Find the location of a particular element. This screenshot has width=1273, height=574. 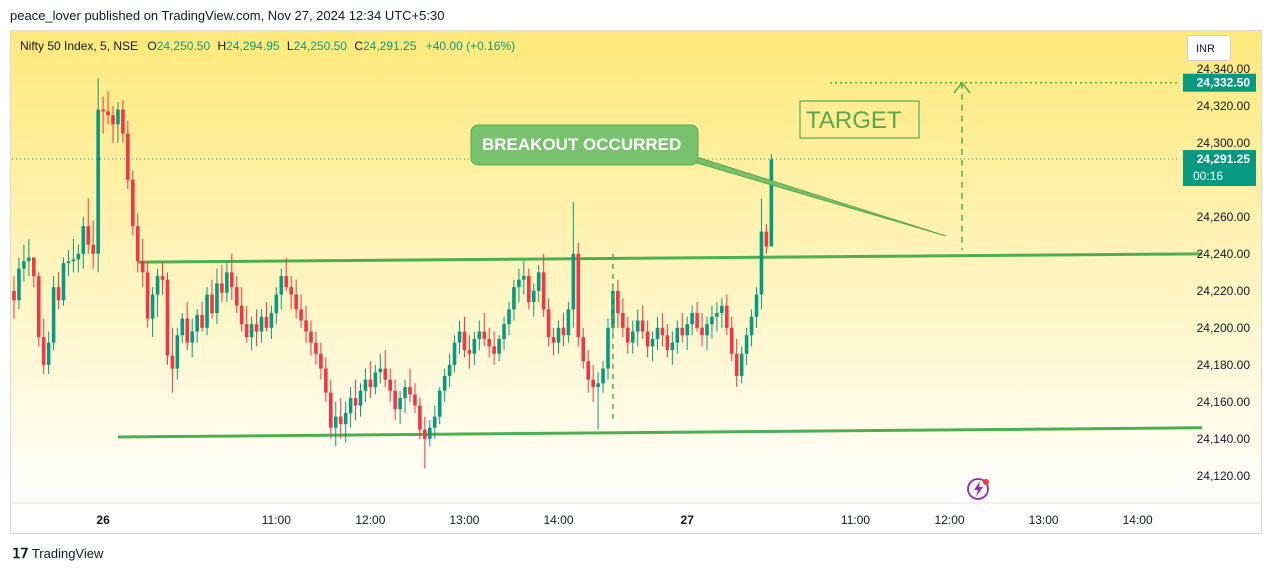

resistance-line is located at coordinates (670, 258).